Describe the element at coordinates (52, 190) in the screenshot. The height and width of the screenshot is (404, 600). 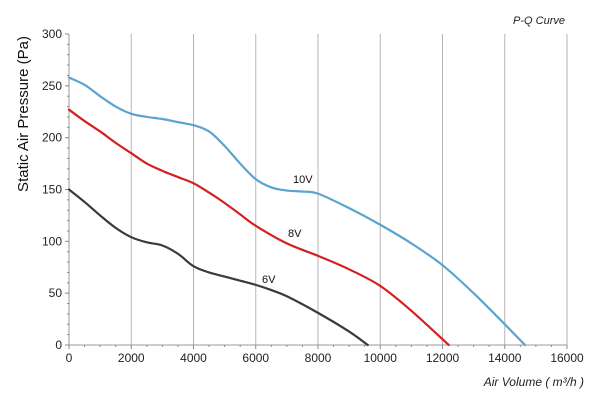
I see `y-tick-label: 150` at that location.